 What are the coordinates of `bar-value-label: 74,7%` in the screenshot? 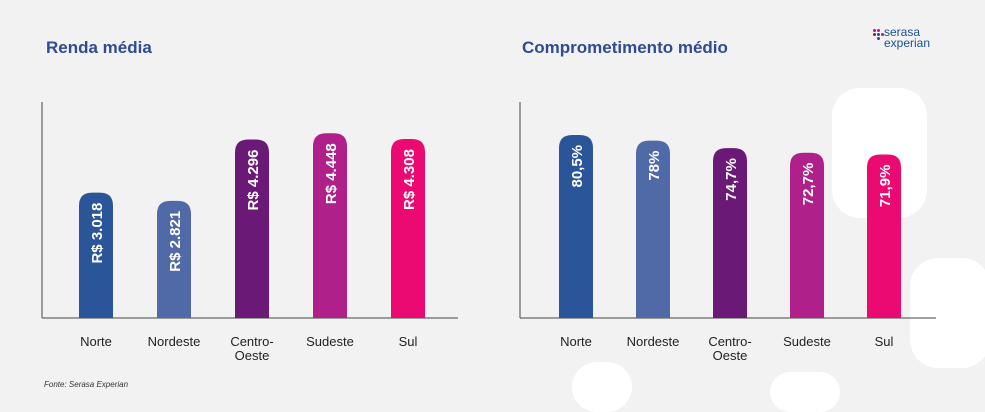 It's located at (731, 179).